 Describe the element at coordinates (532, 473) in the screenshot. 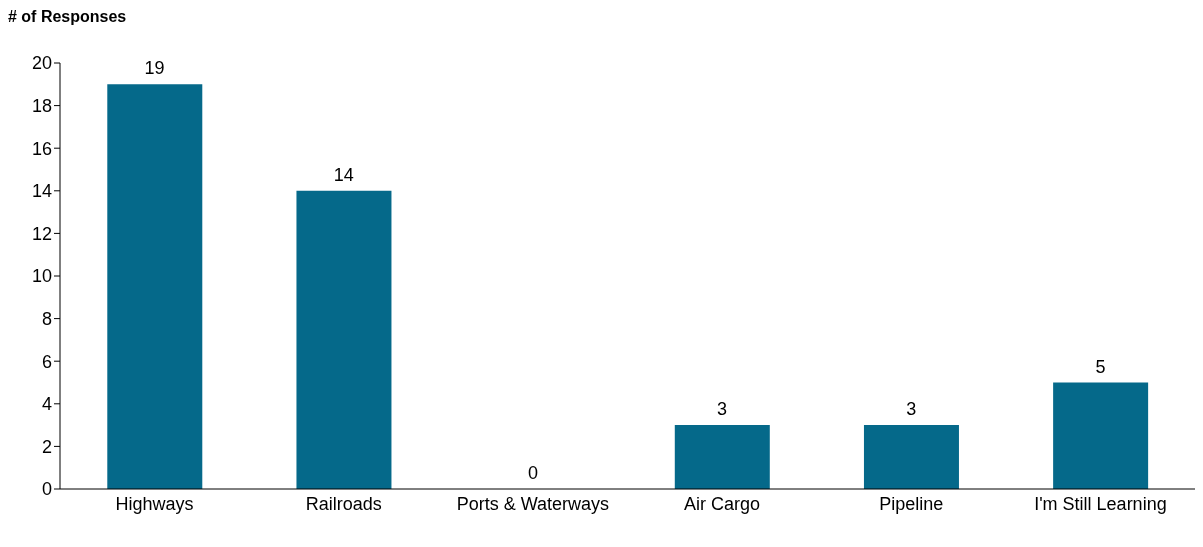

I see `data-label: 0` at that location.